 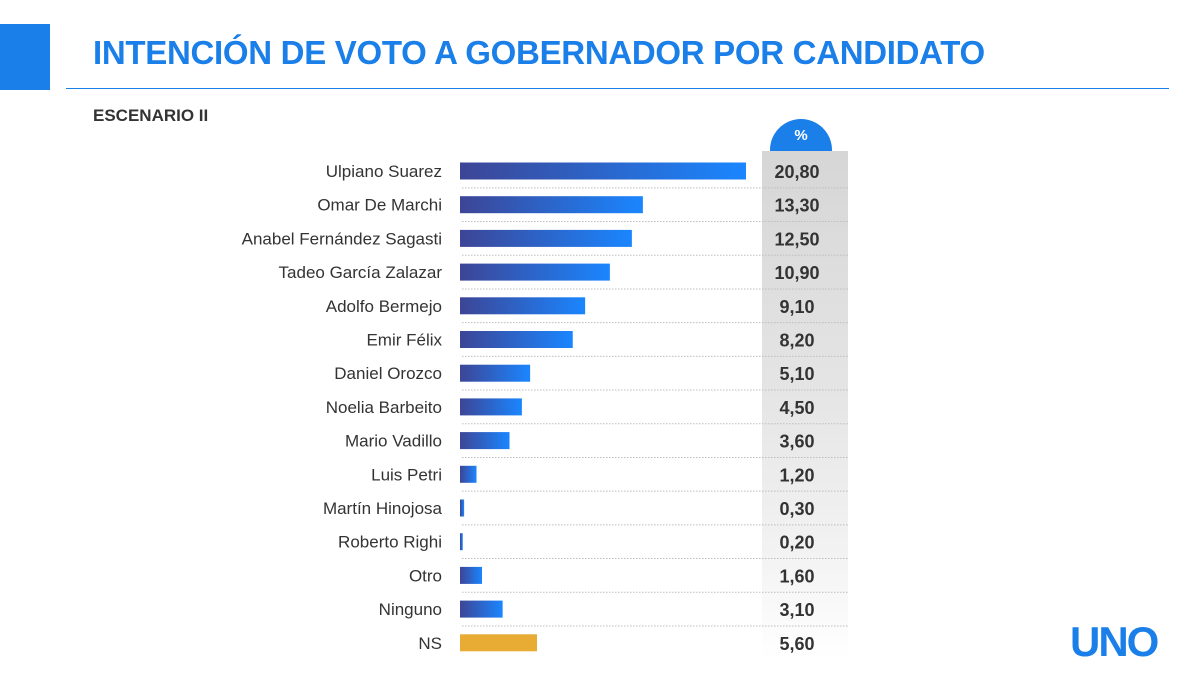 What do you see at coordinates (796, 442) in the screenshot?
I see `value-label: 3,60` at bounding box center [796, 442].